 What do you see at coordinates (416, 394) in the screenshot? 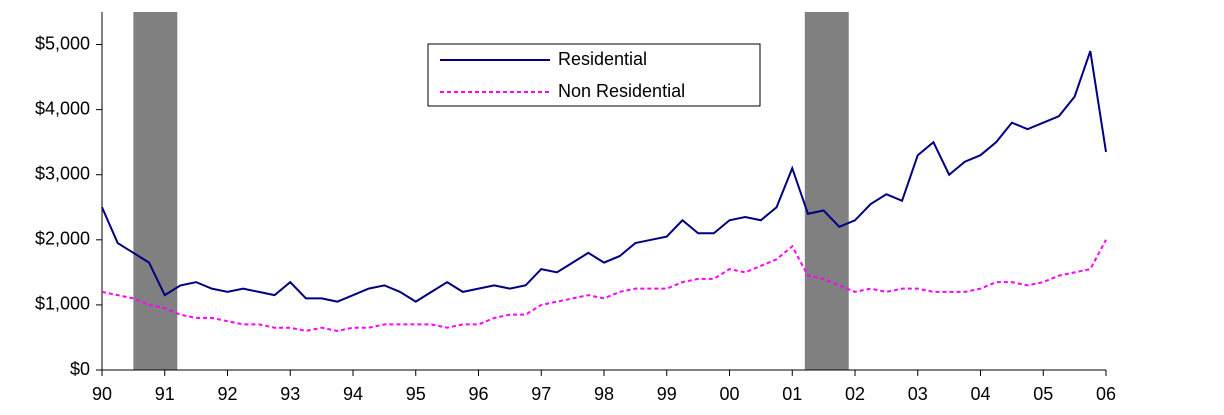
I see `x-tick-label: 95` at bounding box center [416, 394].